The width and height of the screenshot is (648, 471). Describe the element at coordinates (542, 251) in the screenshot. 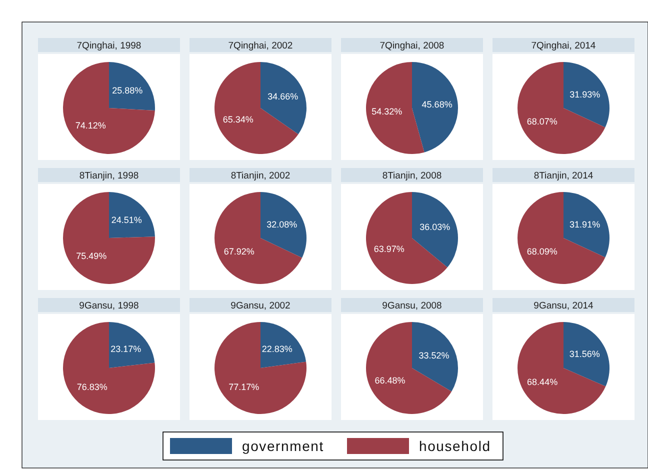

I see `data-label: 68.09%` at that location.